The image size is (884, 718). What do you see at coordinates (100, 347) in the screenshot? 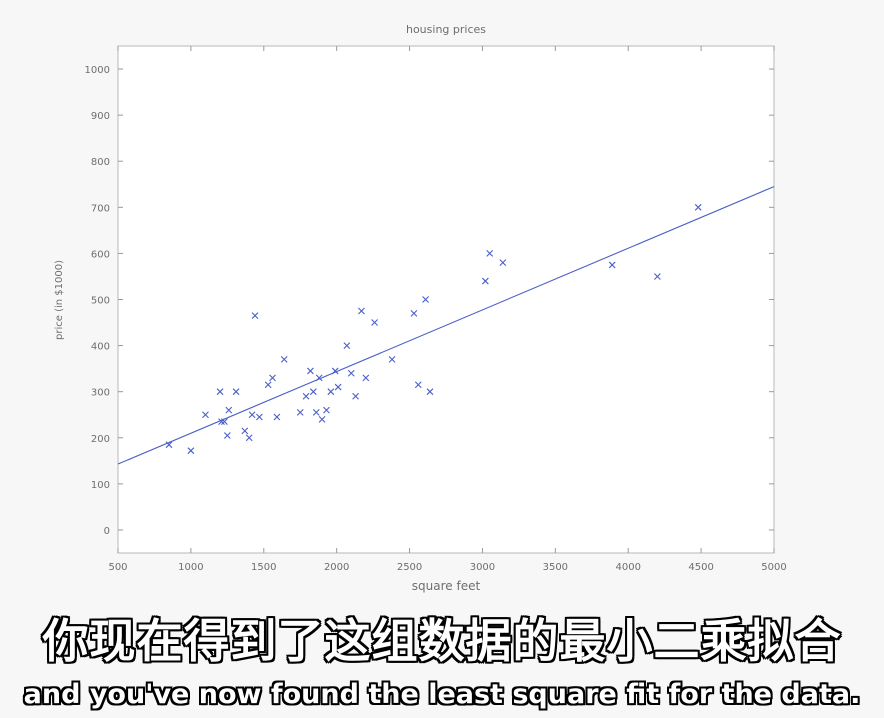
I see `y-tick-label: 400` at bounding box center [100, 347].